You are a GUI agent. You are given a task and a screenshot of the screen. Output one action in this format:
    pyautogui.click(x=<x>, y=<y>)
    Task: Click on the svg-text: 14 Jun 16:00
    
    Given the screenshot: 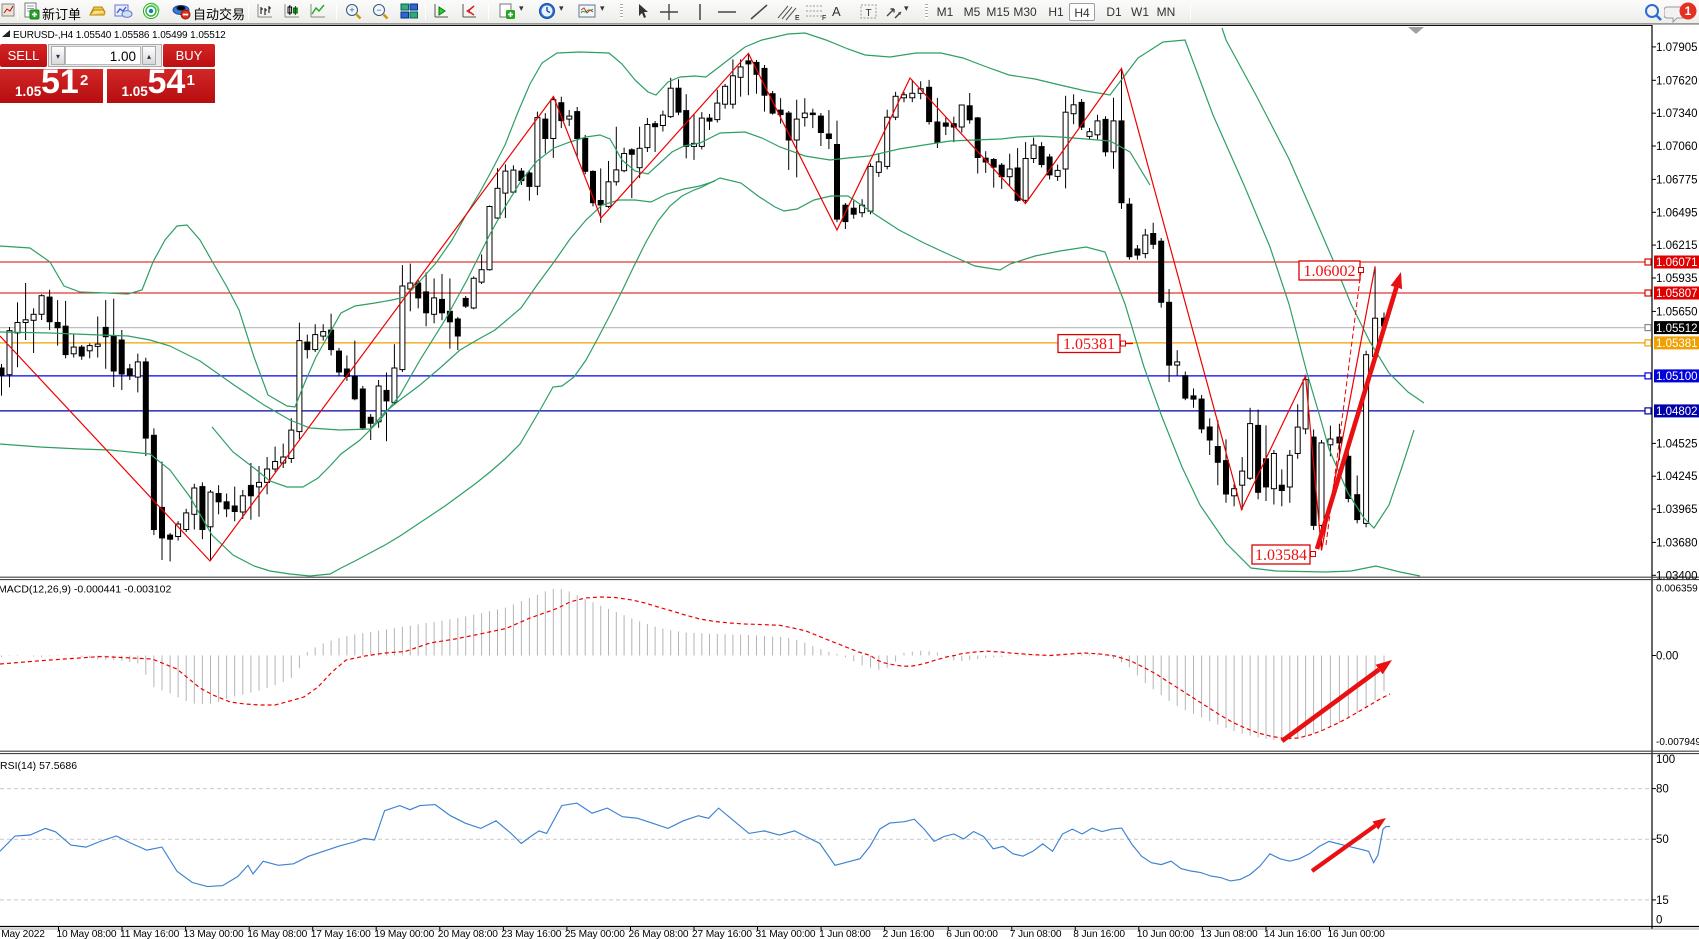 What is the action you would take?
    pyautogui.click(x=1293, y=934)
    